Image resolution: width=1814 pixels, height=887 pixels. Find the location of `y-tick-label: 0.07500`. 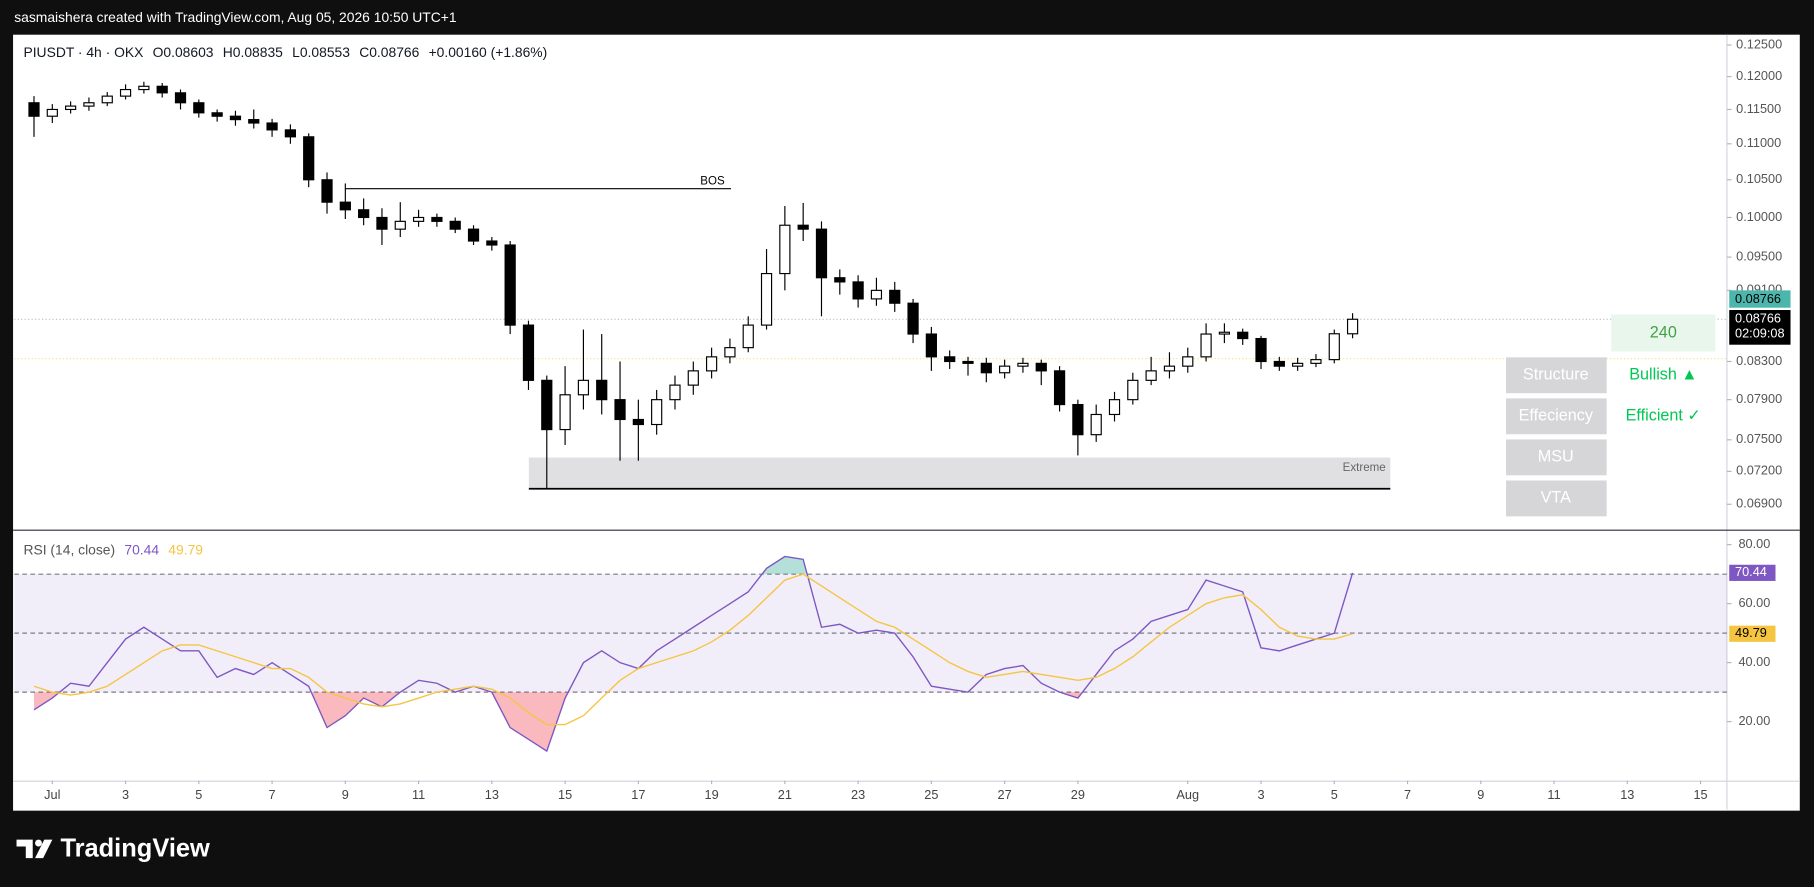

y-tick-label: 0.07500 is located at coordinates (1759, 438).